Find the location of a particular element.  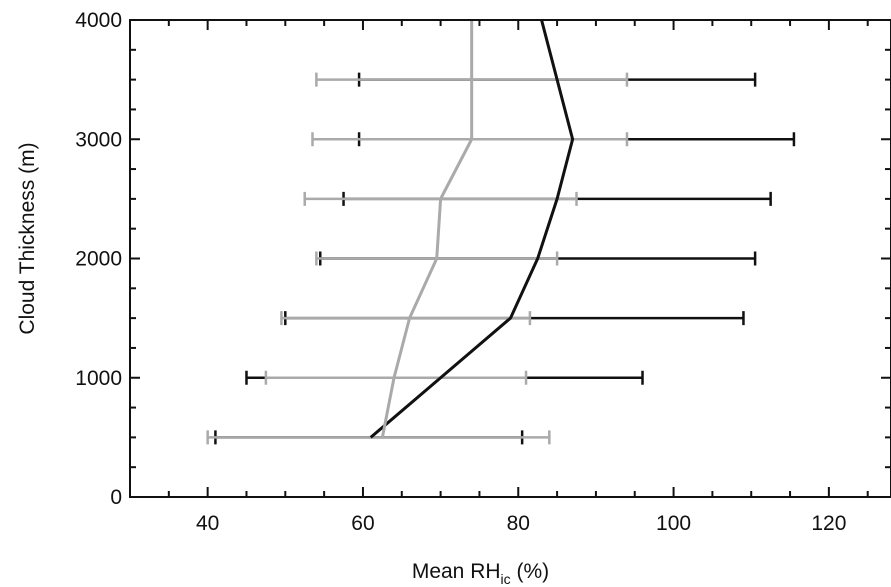

y-tick-label: 3000 is located at coordinates (98, 139).